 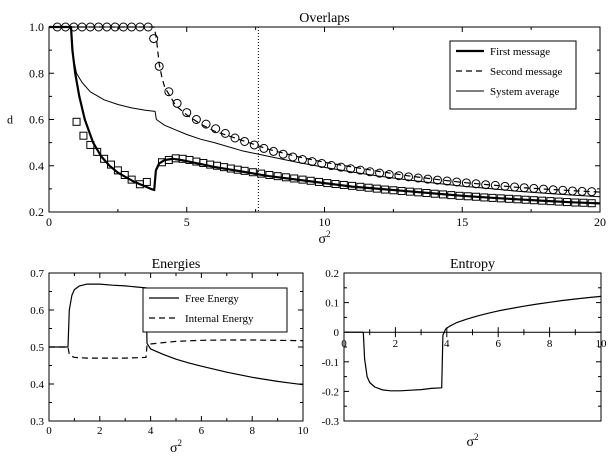 What do you see at coordinates (10, 120) in the screenshot?
I see `y-axis-label: d` at bounding box center [10, 120].